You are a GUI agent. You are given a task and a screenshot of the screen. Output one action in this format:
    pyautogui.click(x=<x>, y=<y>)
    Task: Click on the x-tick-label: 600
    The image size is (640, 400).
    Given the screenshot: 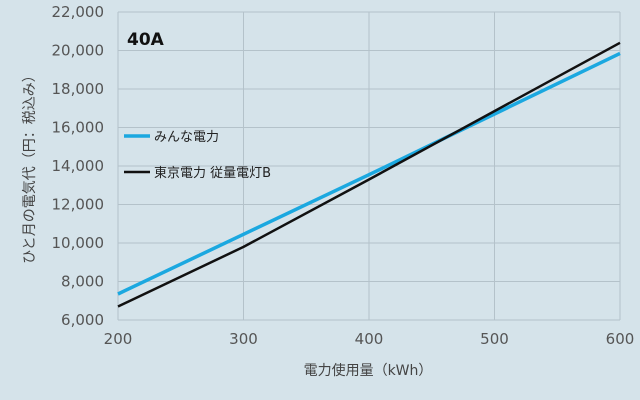 What is the action you would take?
    pyautogui.click(x=620, y=339)
    